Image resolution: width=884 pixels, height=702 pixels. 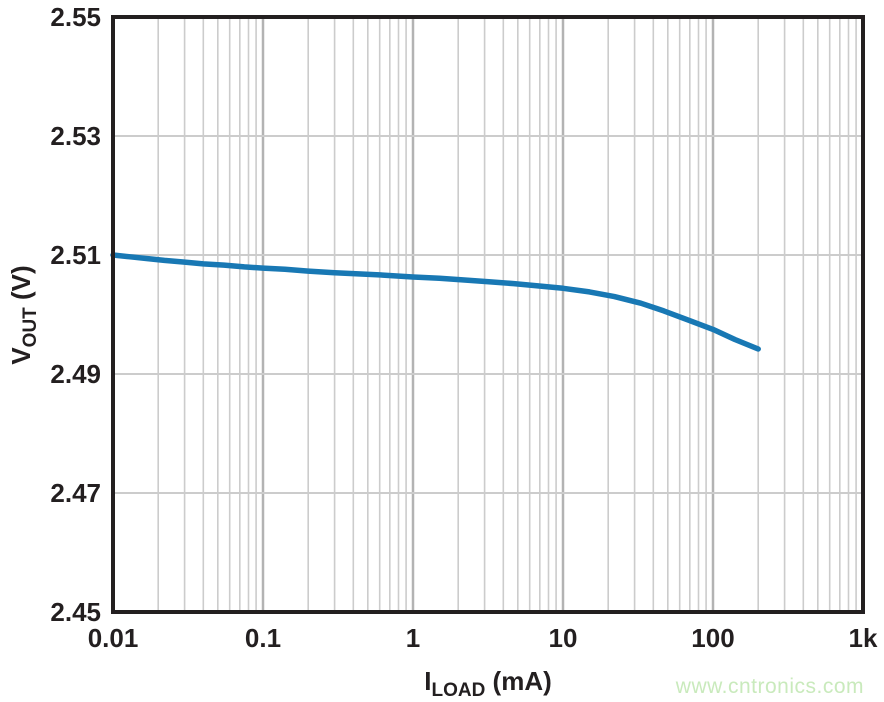 What do you see at coordinates (712, 638) in the screenshot?
I see `x-tick-label: 100` at bounding box center [712, 638].